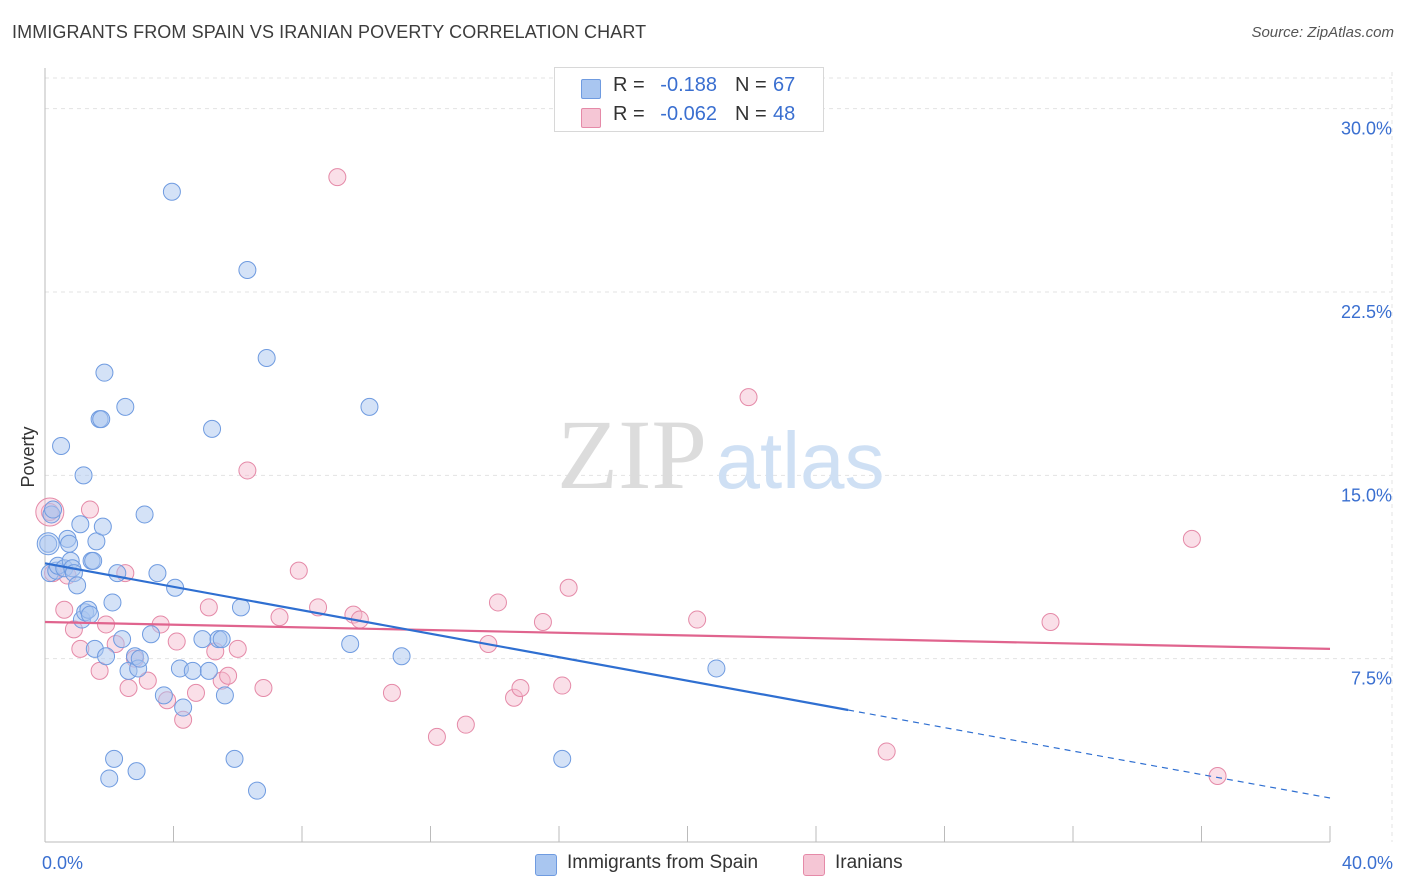 The image size is (1406, 892). What do you see at coordinates (869, 862) in the screenshot?
I see `series-label-iranians: Iranians` at bounding box center [869, 862].